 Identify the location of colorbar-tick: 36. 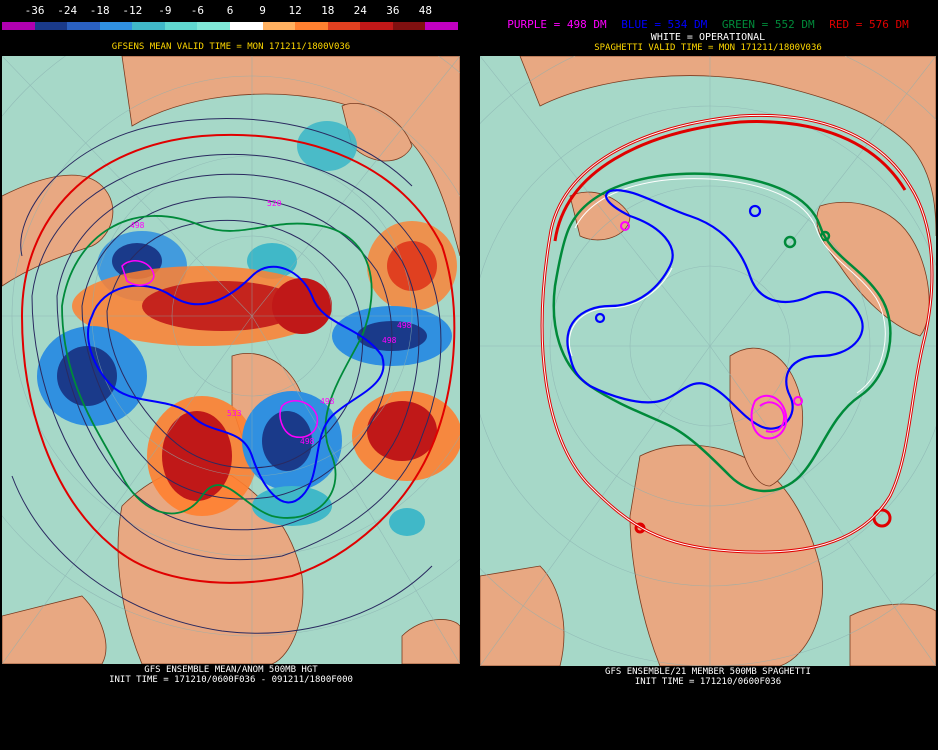
(393, 10).